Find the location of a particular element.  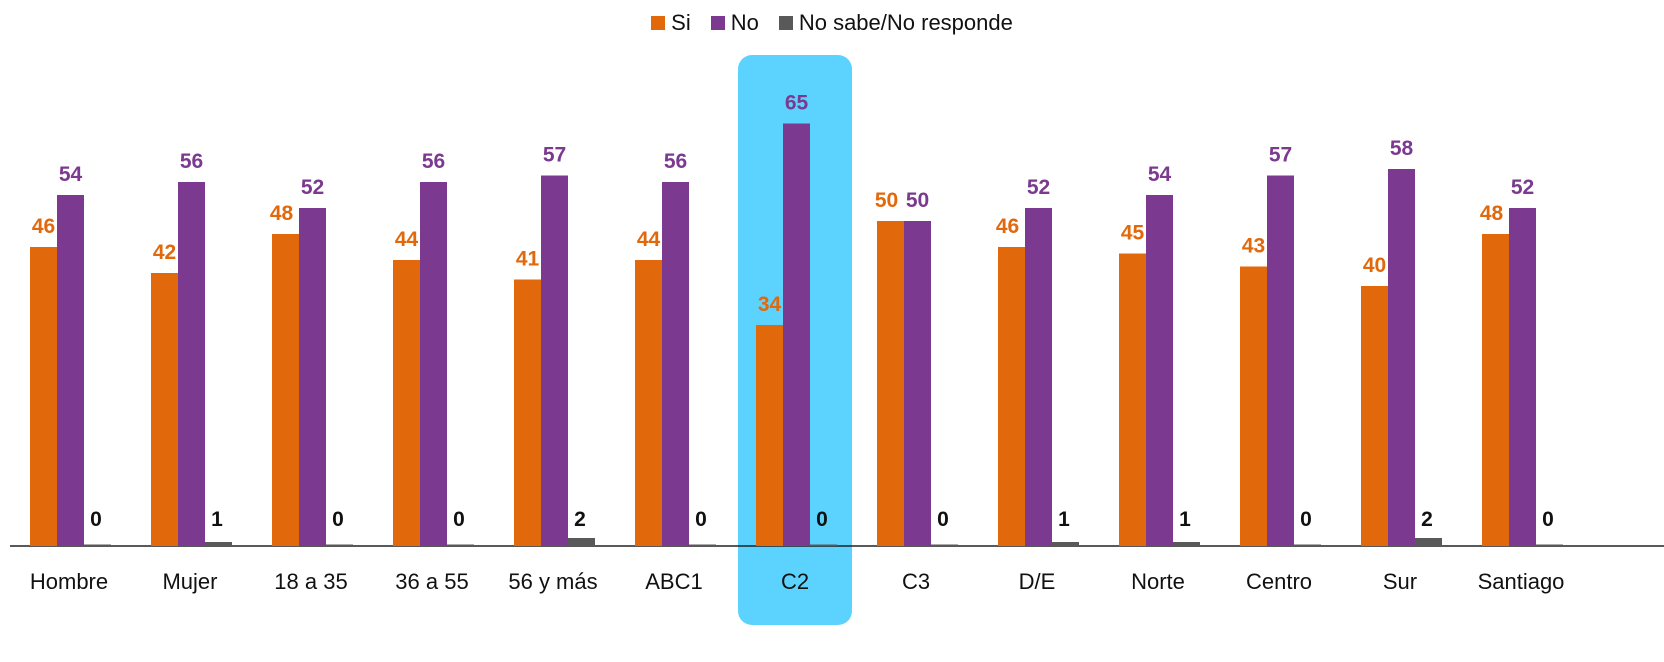

legend-label-nsnr: No sabe/No responde is located at coordinates (905, 22).